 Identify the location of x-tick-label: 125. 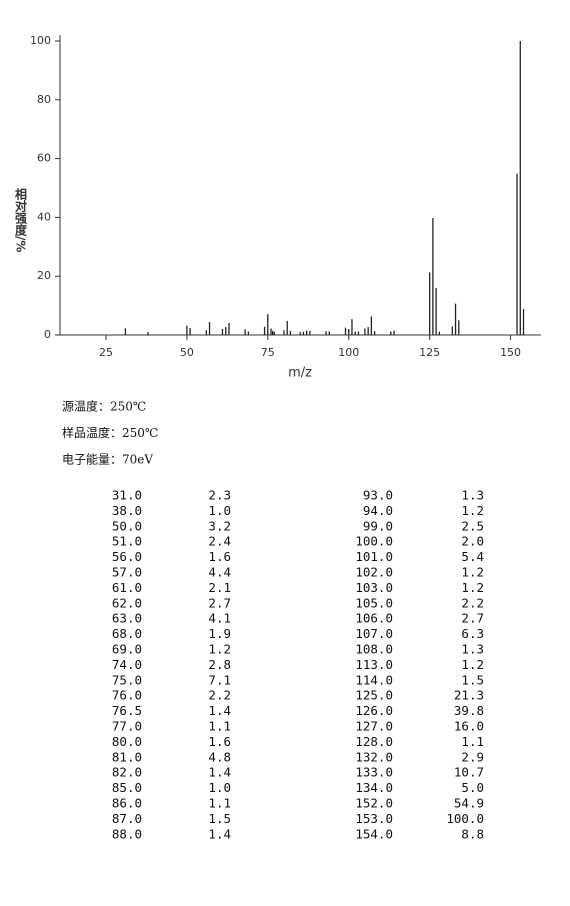
(429, 352).